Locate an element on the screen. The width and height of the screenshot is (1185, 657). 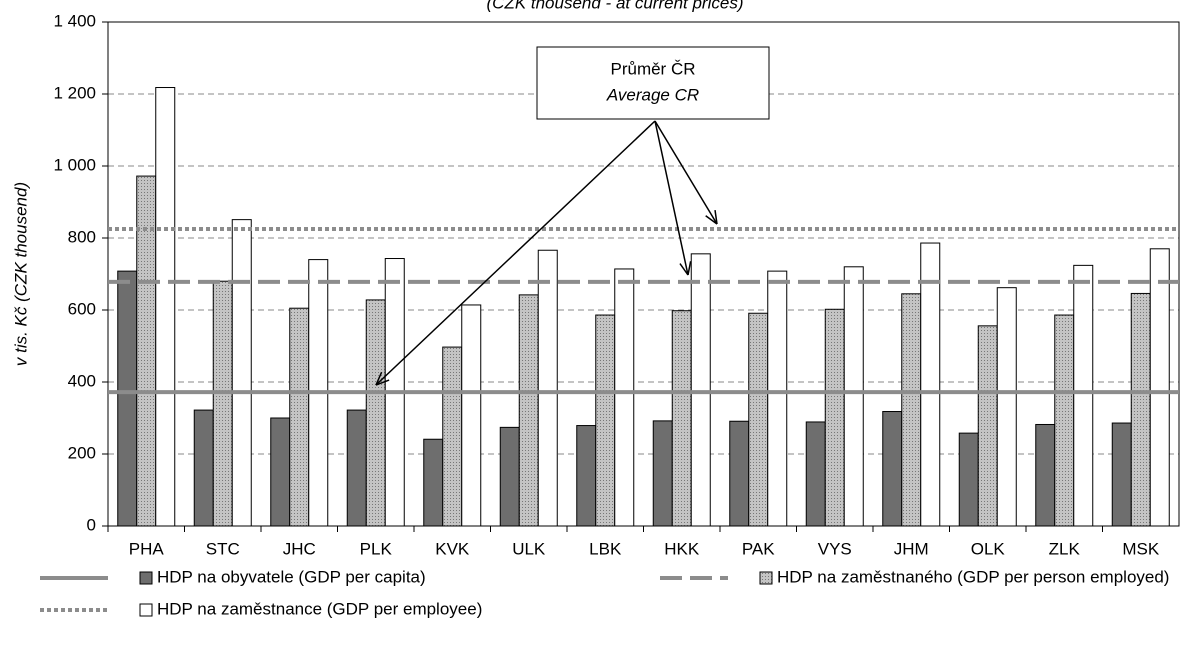
y-tick-label: 400 is located at coordinates (82, 380).